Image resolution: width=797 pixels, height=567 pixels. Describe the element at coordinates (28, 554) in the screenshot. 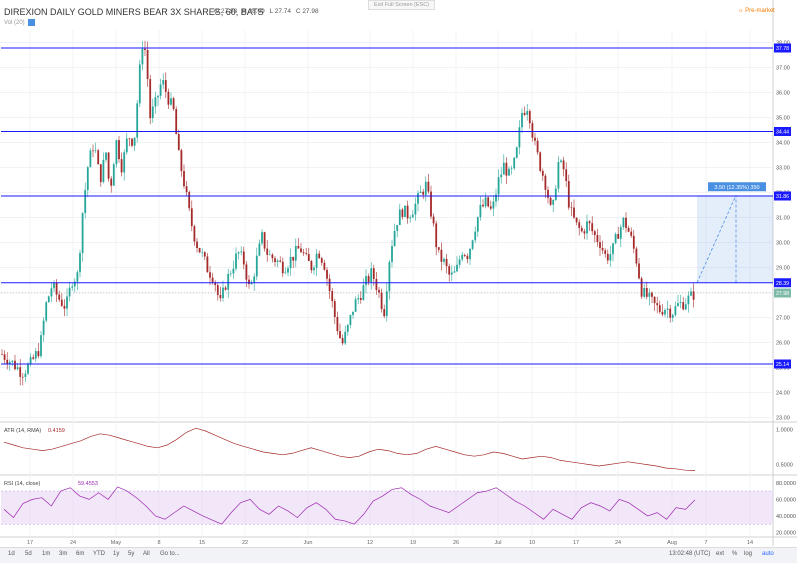

I see `timeframe-5d: 5d` at that location.